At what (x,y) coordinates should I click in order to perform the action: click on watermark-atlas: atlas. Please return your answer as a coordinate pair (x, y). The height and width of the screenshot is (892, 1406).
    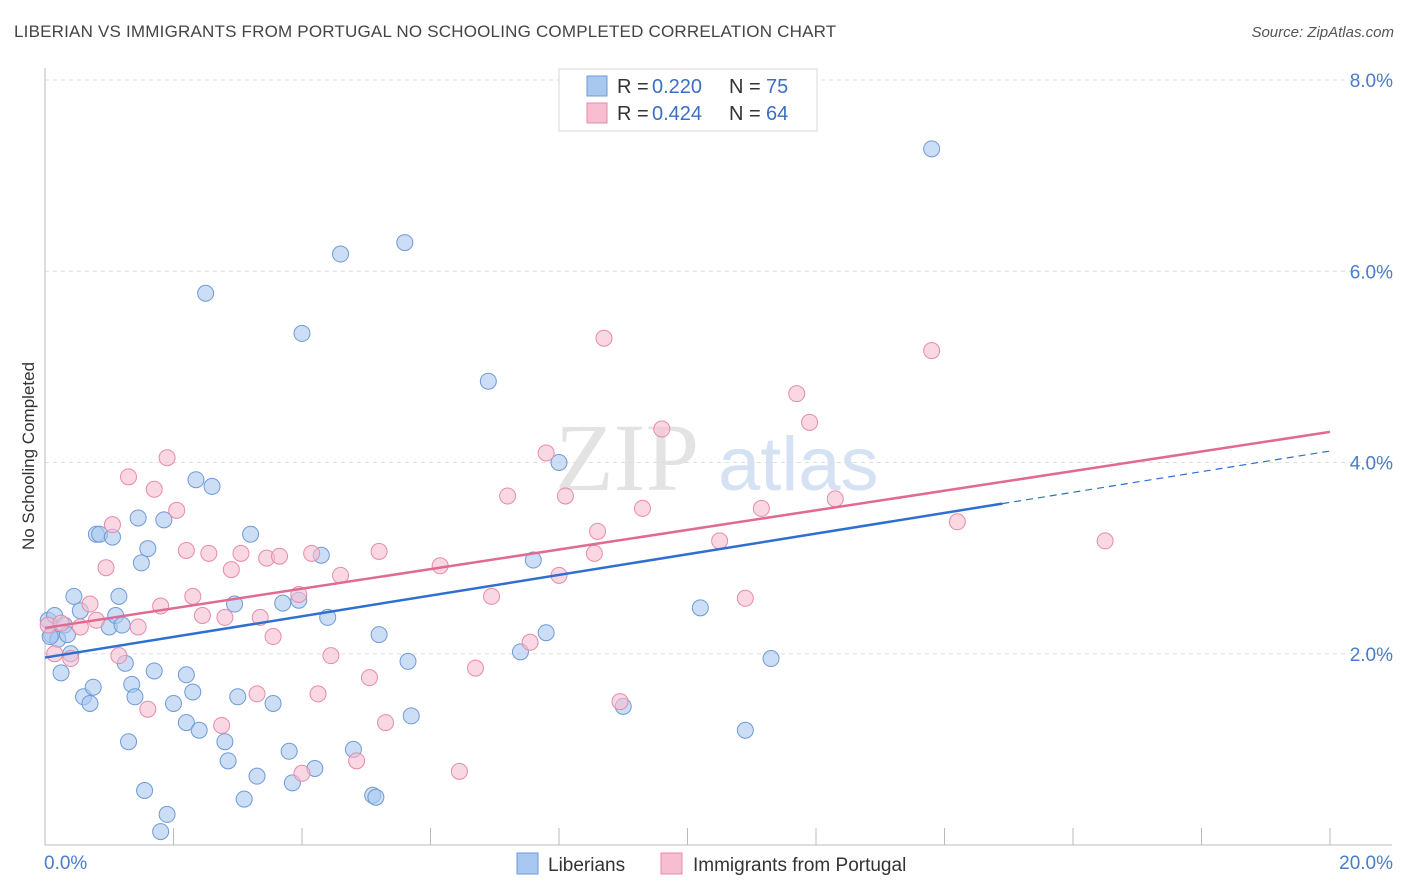
    Looking at the image, I should click on (798, 464).